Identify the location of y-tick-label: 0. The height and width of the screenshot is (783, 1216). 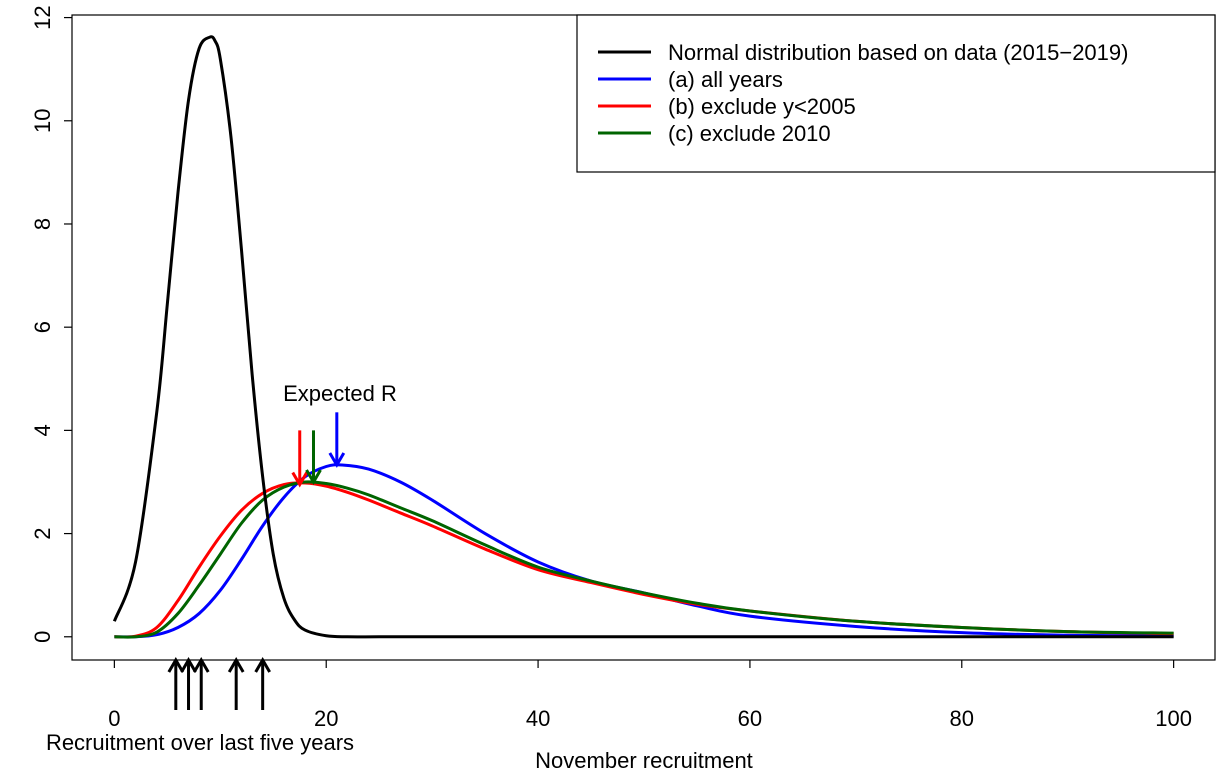
(42, 637).